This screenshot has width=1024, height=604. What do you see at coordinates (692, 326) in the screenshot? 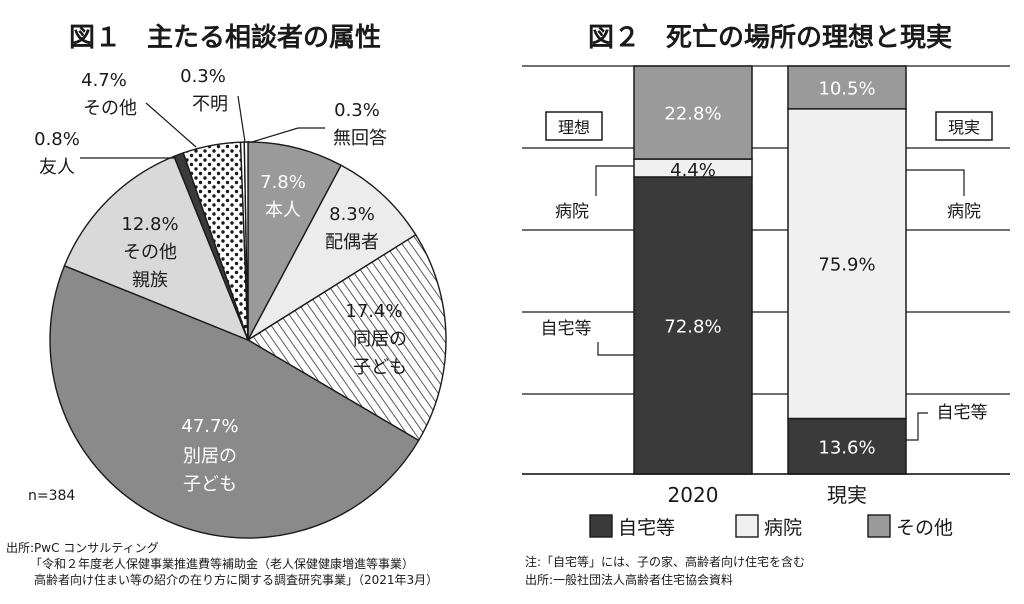
I see `bar-value-label-0-0: 72.8%` at bounding box center [692, 326].